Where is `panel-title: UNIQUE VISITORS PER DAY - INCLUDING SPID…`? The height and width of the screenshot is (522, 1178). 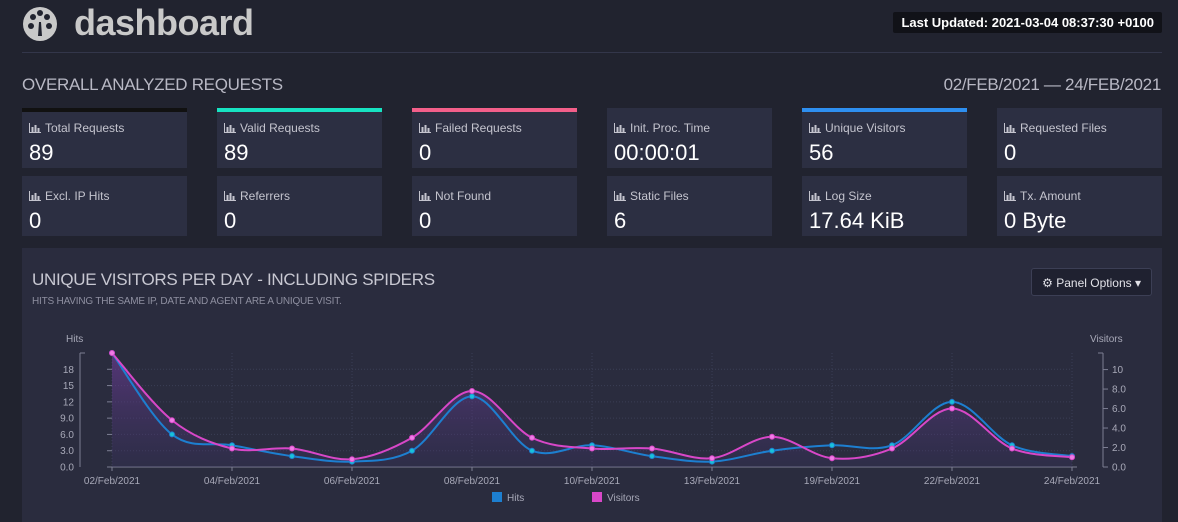 panel-title: UNIQUE VISITORS PER DAY - INCLUDING SPID… is located at coordinates (233, 279).